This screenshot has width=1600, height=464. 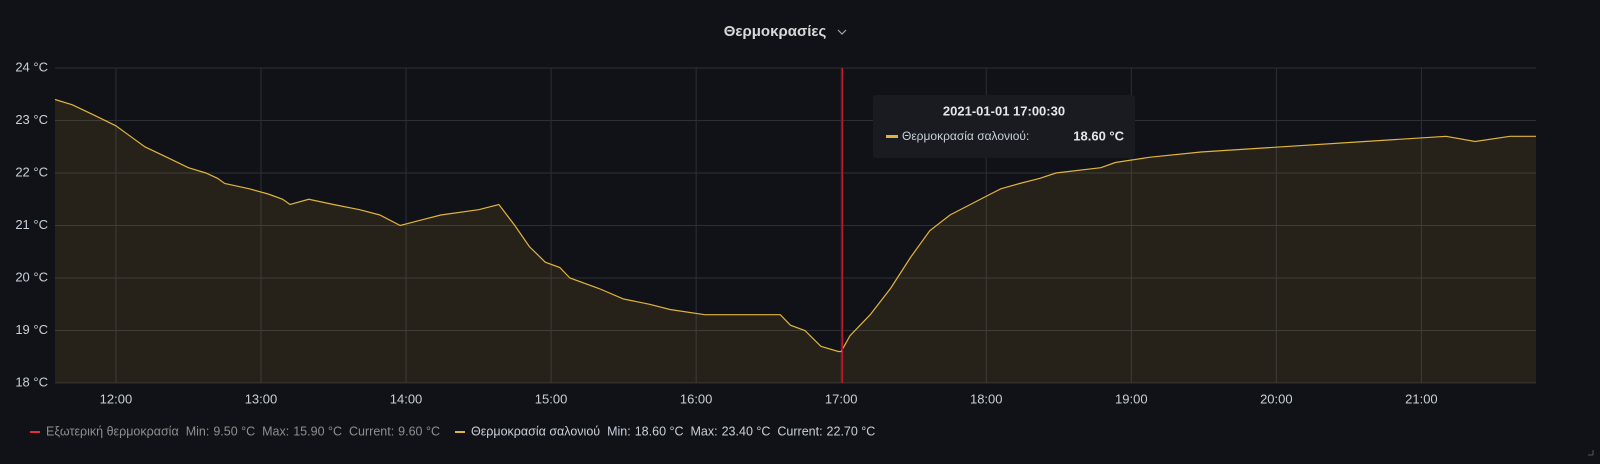 I want to click on legend-text: 18.60 °C, so click(x=659, y=431).